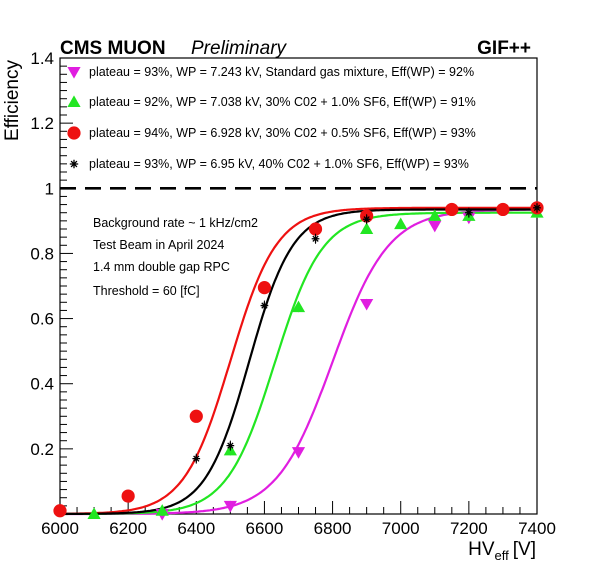 The image size is (596, 572). What do you see at coordinates (333, 528) in the screenshot?
I see `x-tick-label: 6800` at bounding box center [333, 528].